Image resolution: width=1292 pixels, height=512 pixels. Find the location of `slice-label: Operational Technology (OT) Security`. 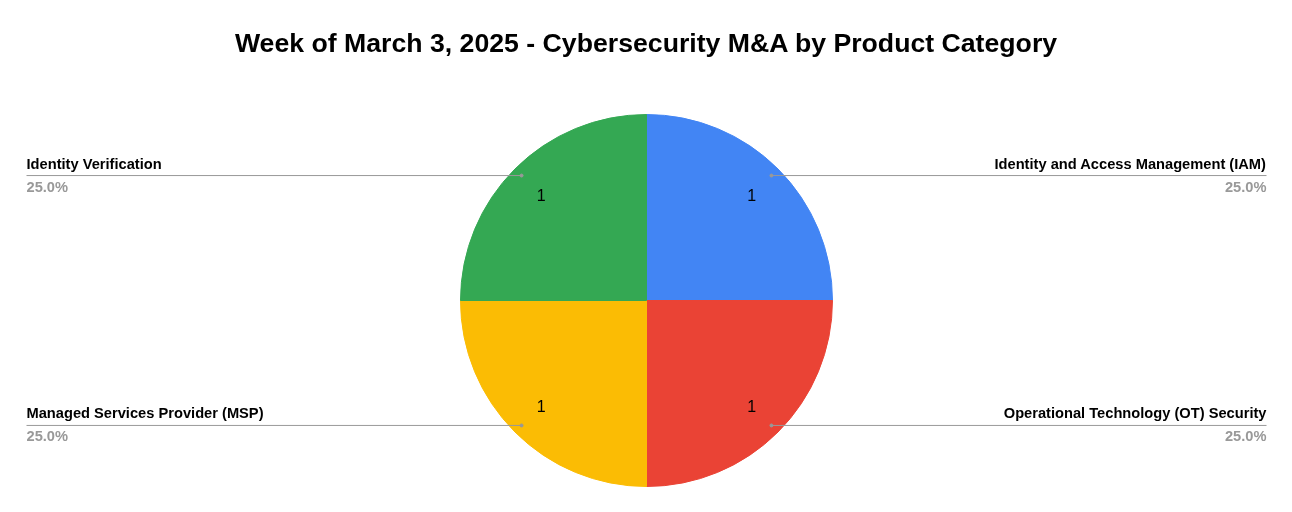

slice-label: Operational Technology (OT) Security is located at coordinates (1135, 413).